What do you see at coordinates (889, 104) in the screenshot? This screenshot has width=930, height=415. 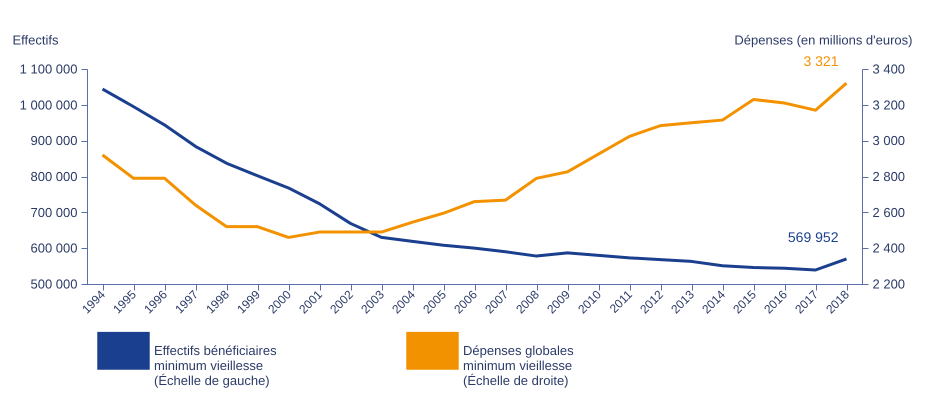 I see `y2-tick-label: 3 200` at bounding box center [889, 104].